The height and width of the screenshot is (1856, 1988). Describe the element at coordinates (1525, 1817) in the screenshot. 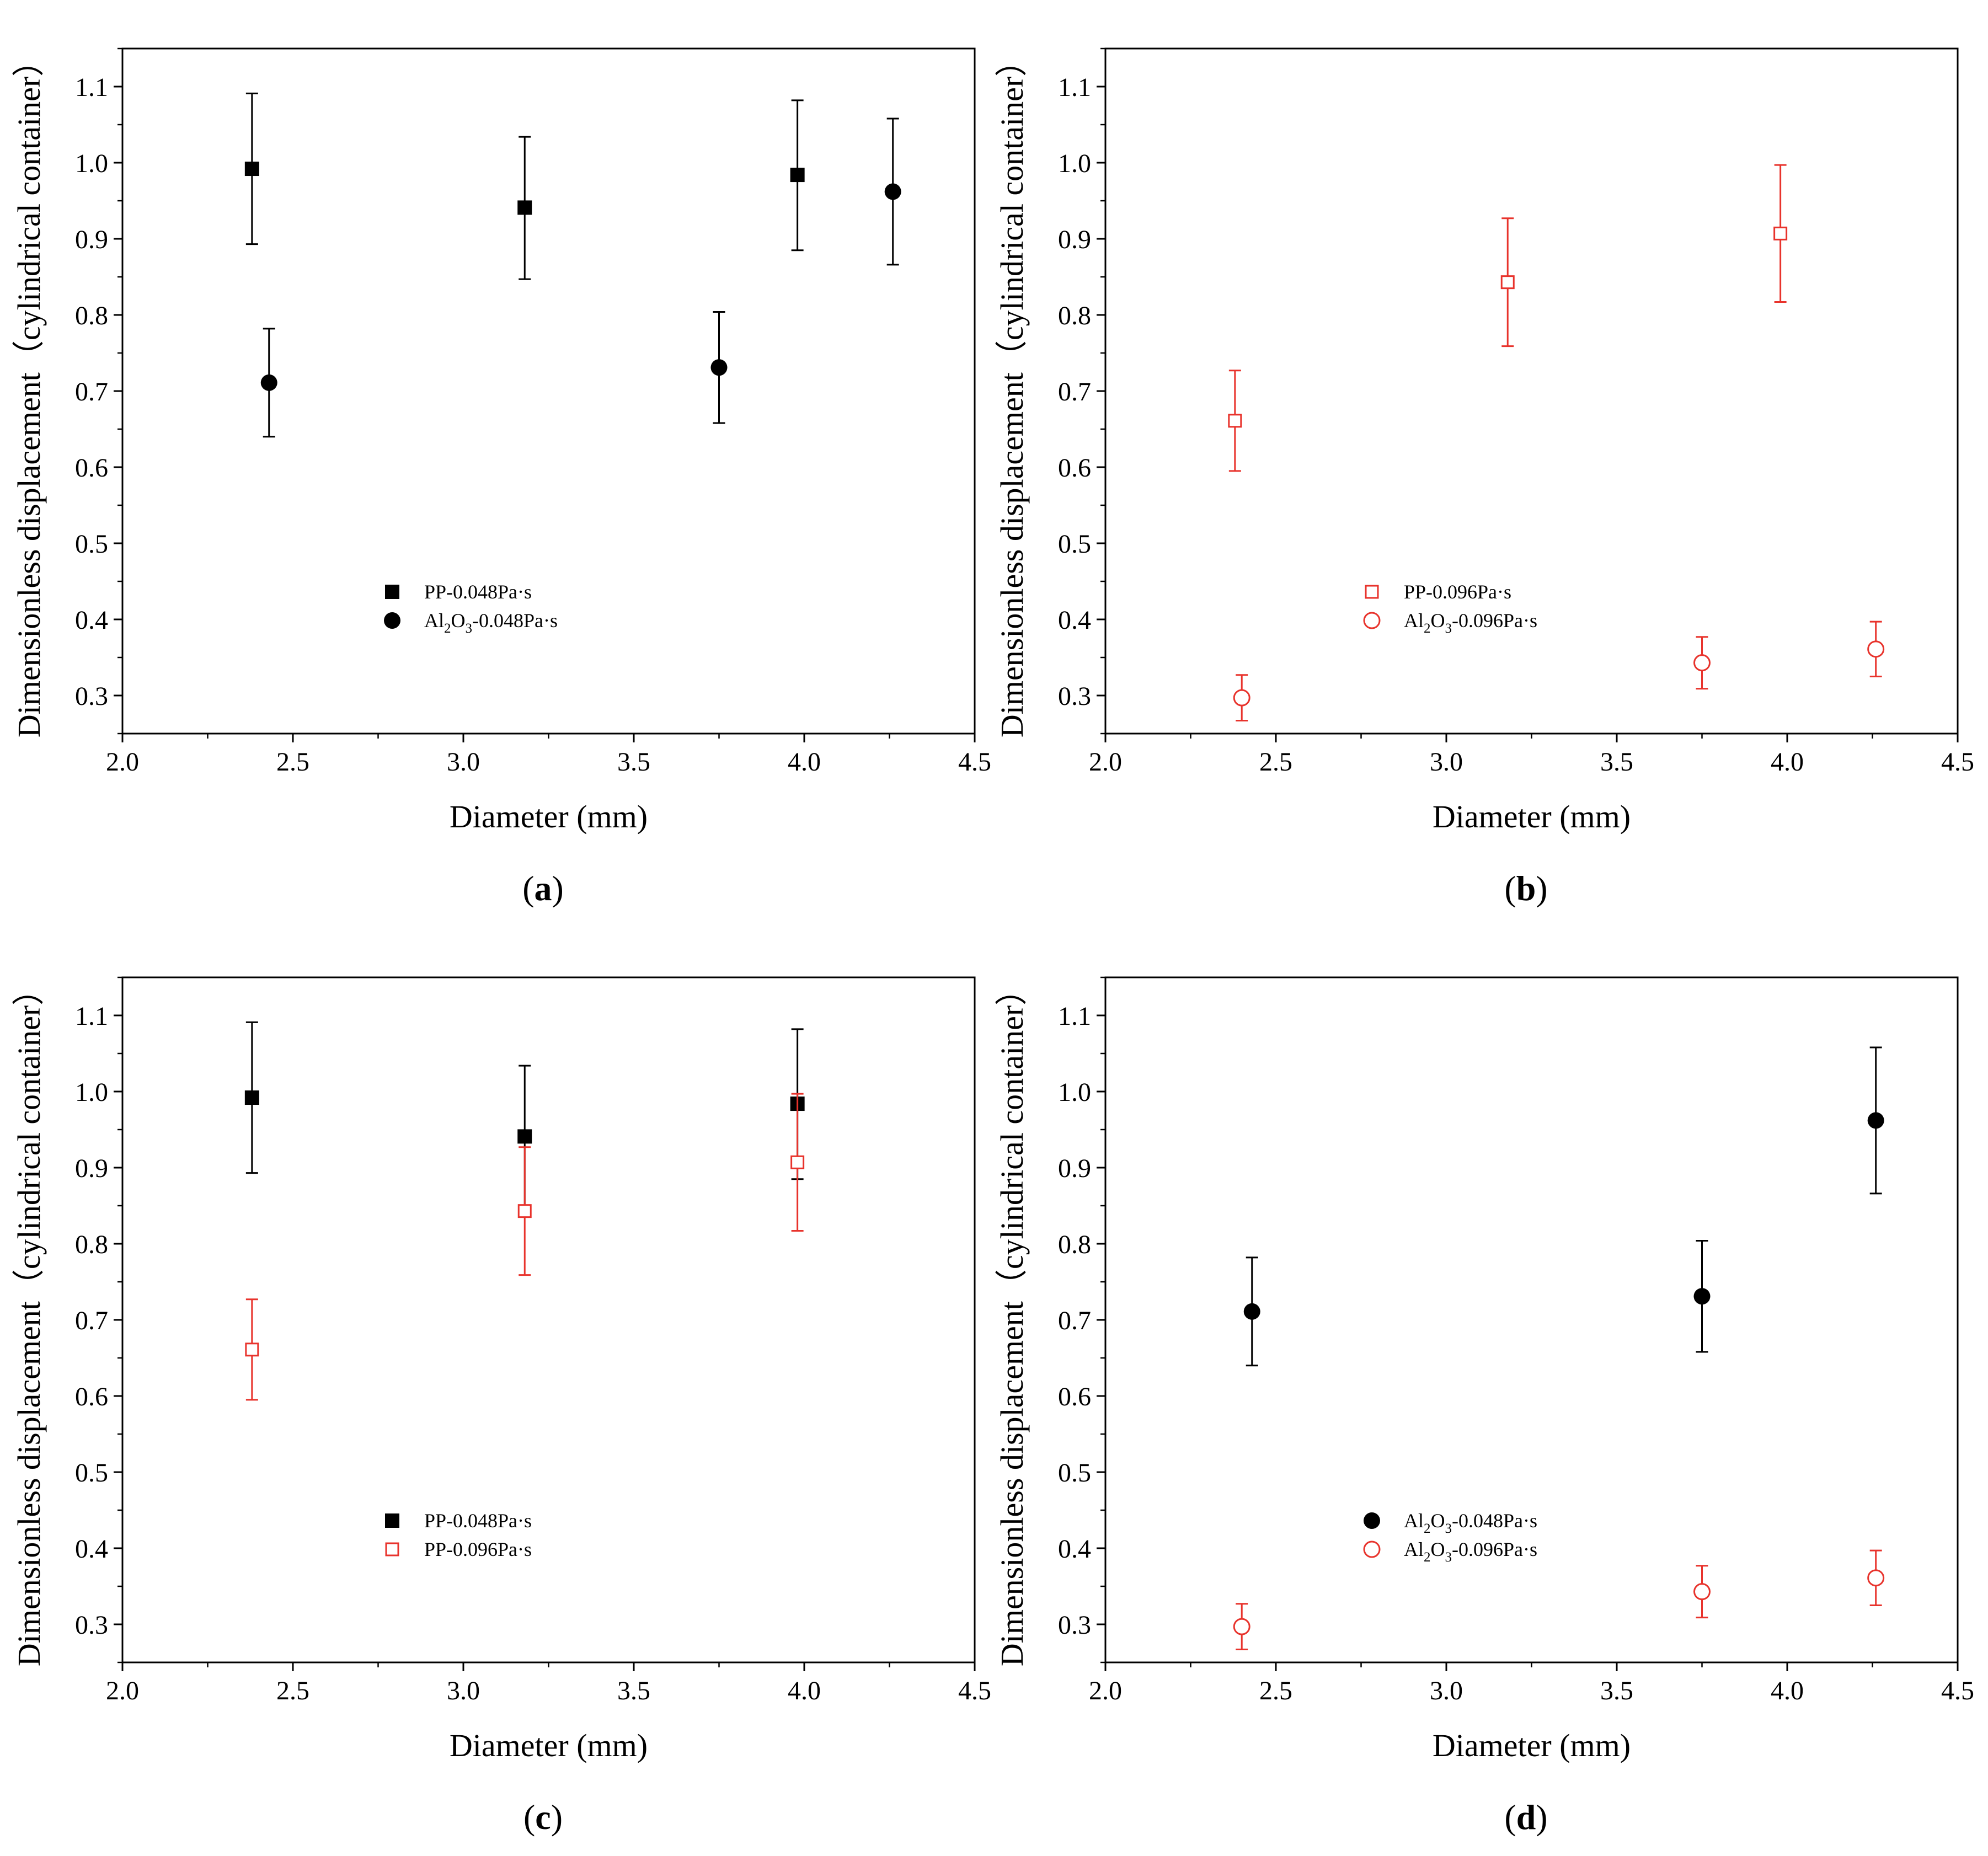

I see `panel-label: (d)` at that location.